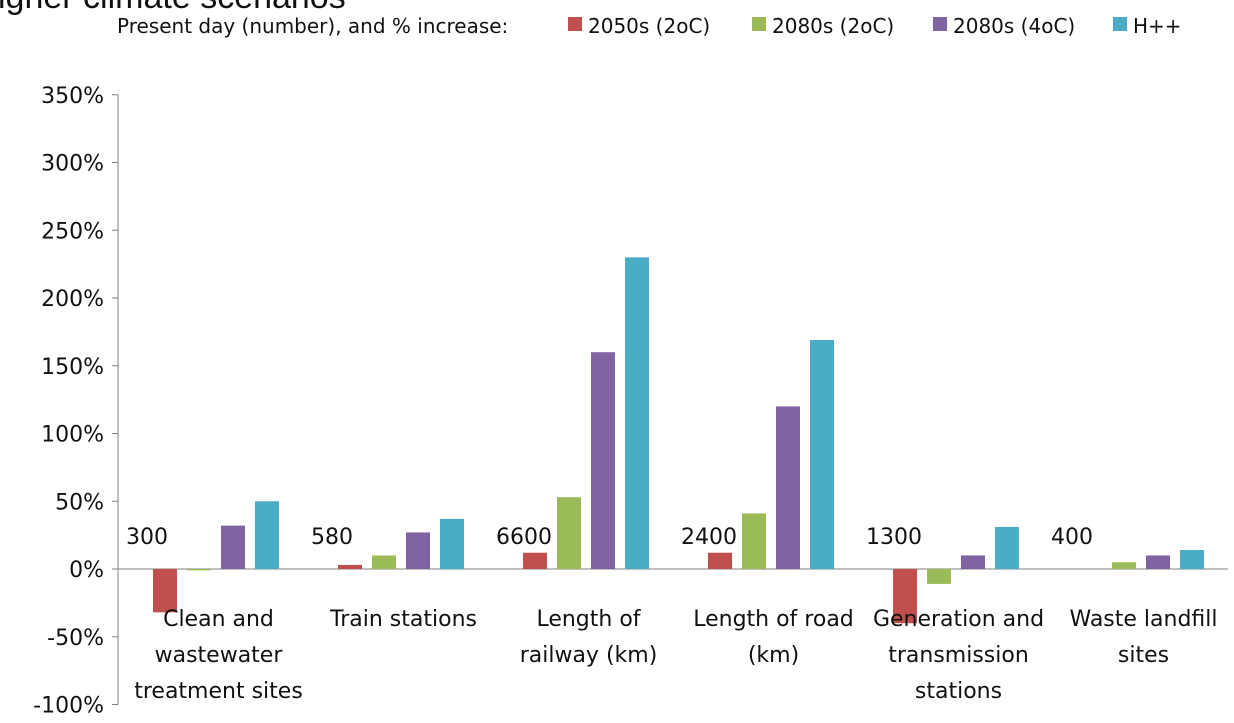  Describe the element at coordinates (72, 231) in the screenshot. I see `y-tick-label: 250%` at that location.